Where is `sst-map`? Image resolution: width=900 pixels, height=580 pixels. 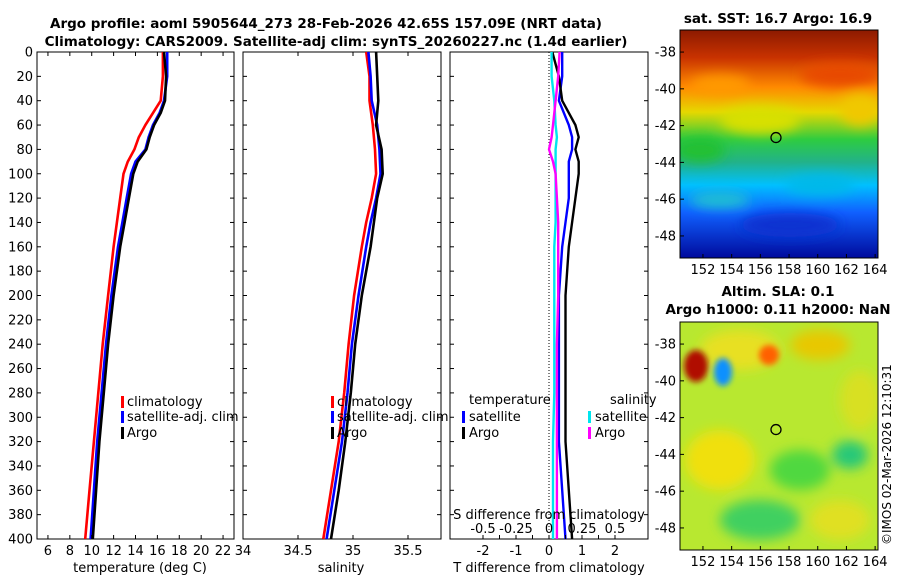 sst-map is located at coordinates (779, 144).